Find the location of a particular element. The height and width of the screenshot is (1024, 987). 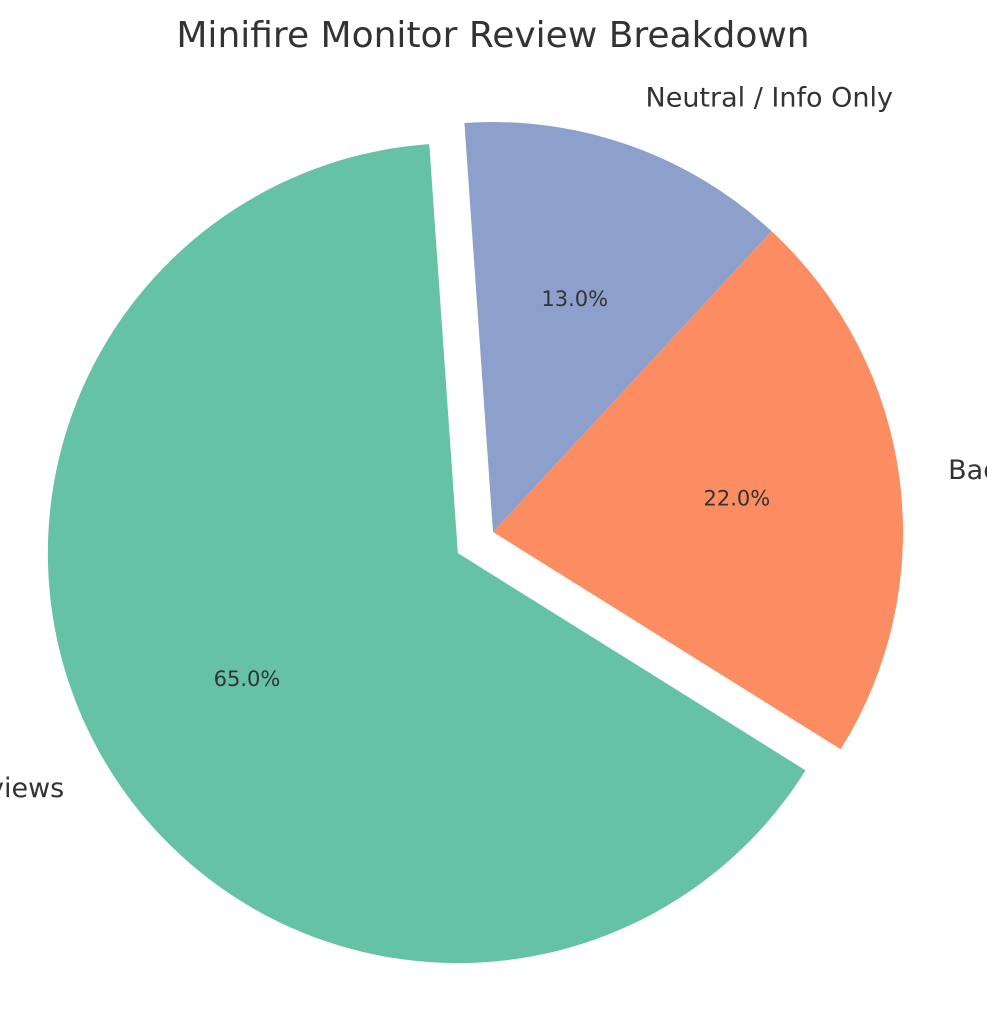

slice-label-bad-reviews: Bad Reviews is located at coordinates (967, 470).